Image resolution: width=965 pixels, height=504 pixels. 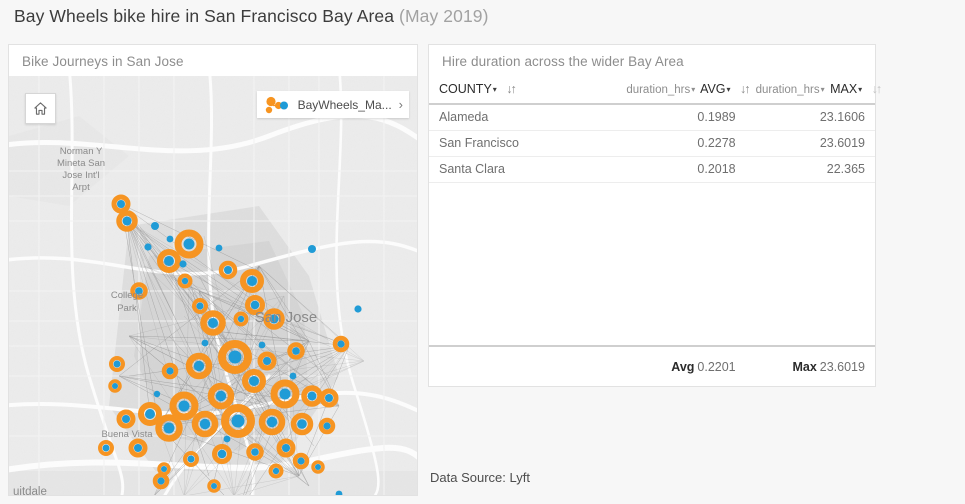 What do you see at coordinates (844, 89) in the screenshot?
I see `column-header-max-stat: MAX` at bounding box center [844, 89].